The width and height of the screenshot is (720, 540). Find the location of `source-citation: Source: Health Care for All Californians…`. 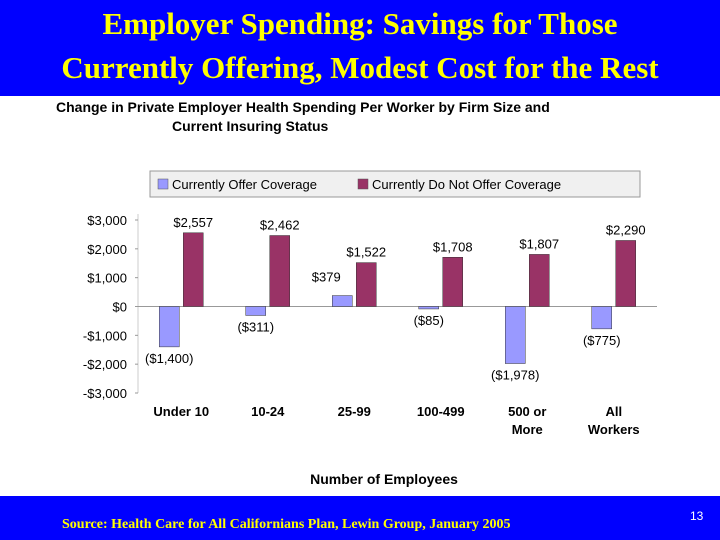

source-citation: Source: Health Care for All Californians… is located at coordinates (286, 524).